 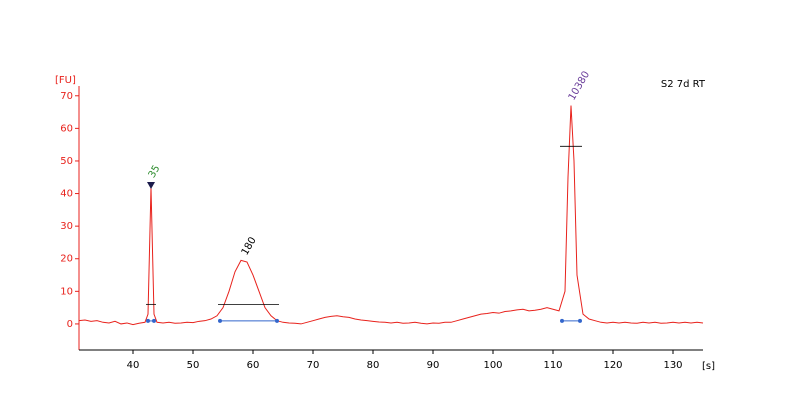 I want to click on peak-label: 180, so click(x=249, y=246).